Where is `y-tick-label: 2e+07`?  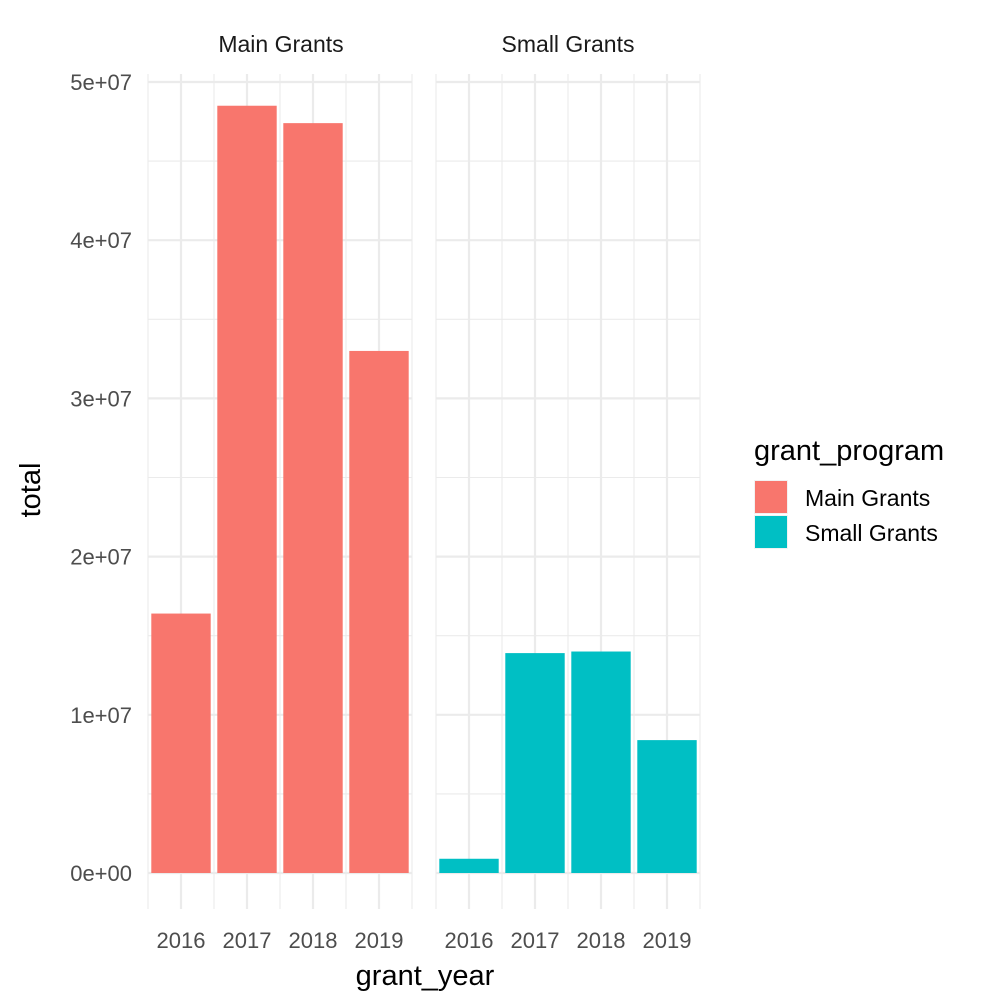
y-tick-label: 2e+07 is located at coordinates (101, 557).